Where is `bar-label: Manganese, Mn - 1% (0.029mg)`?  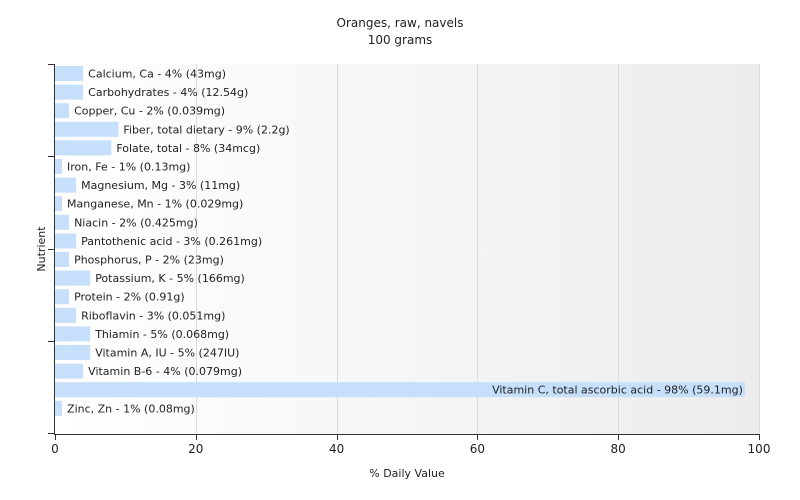
bar-label: Manganese, Mn - 1% (0.029mg) is located at coordinates (155, 204).